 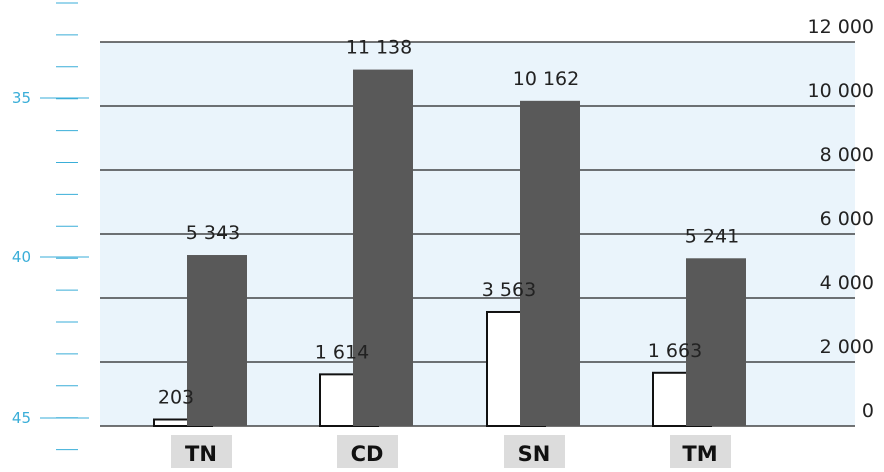 What do you see at coordinates (50, 226) in the screenshot?
I see `left-scale-axis: 35 40 45` at bounding box center [50, 226].